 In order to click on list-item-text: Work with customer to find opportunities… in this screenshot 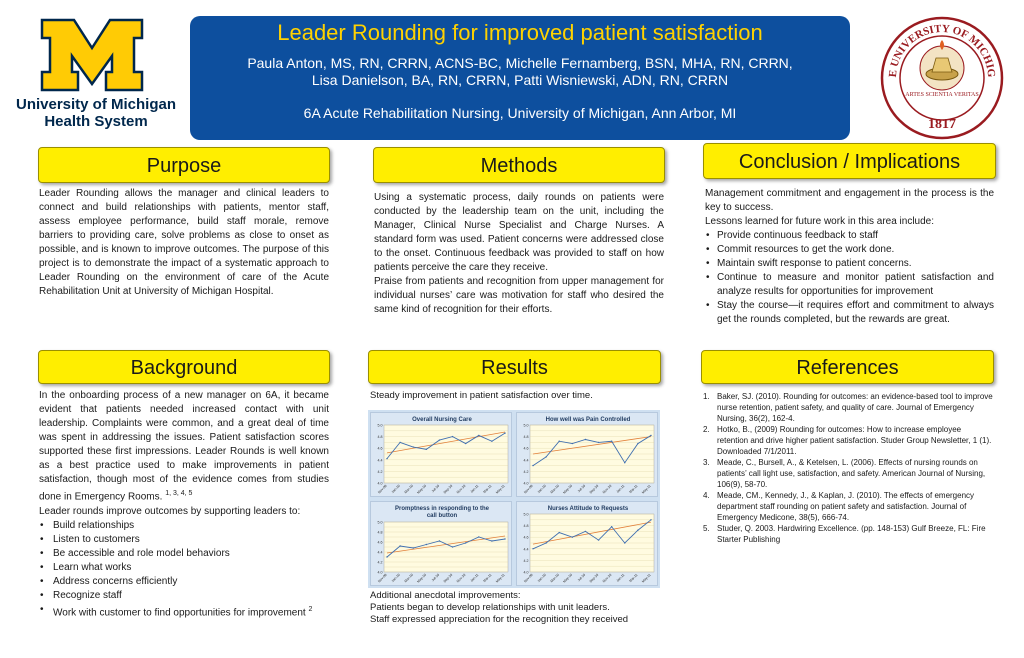, I will do `click(179, 613)`.